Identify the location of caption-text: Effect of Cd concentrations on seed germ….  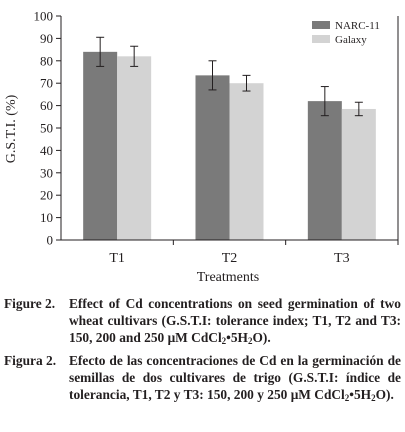
(235, 321).